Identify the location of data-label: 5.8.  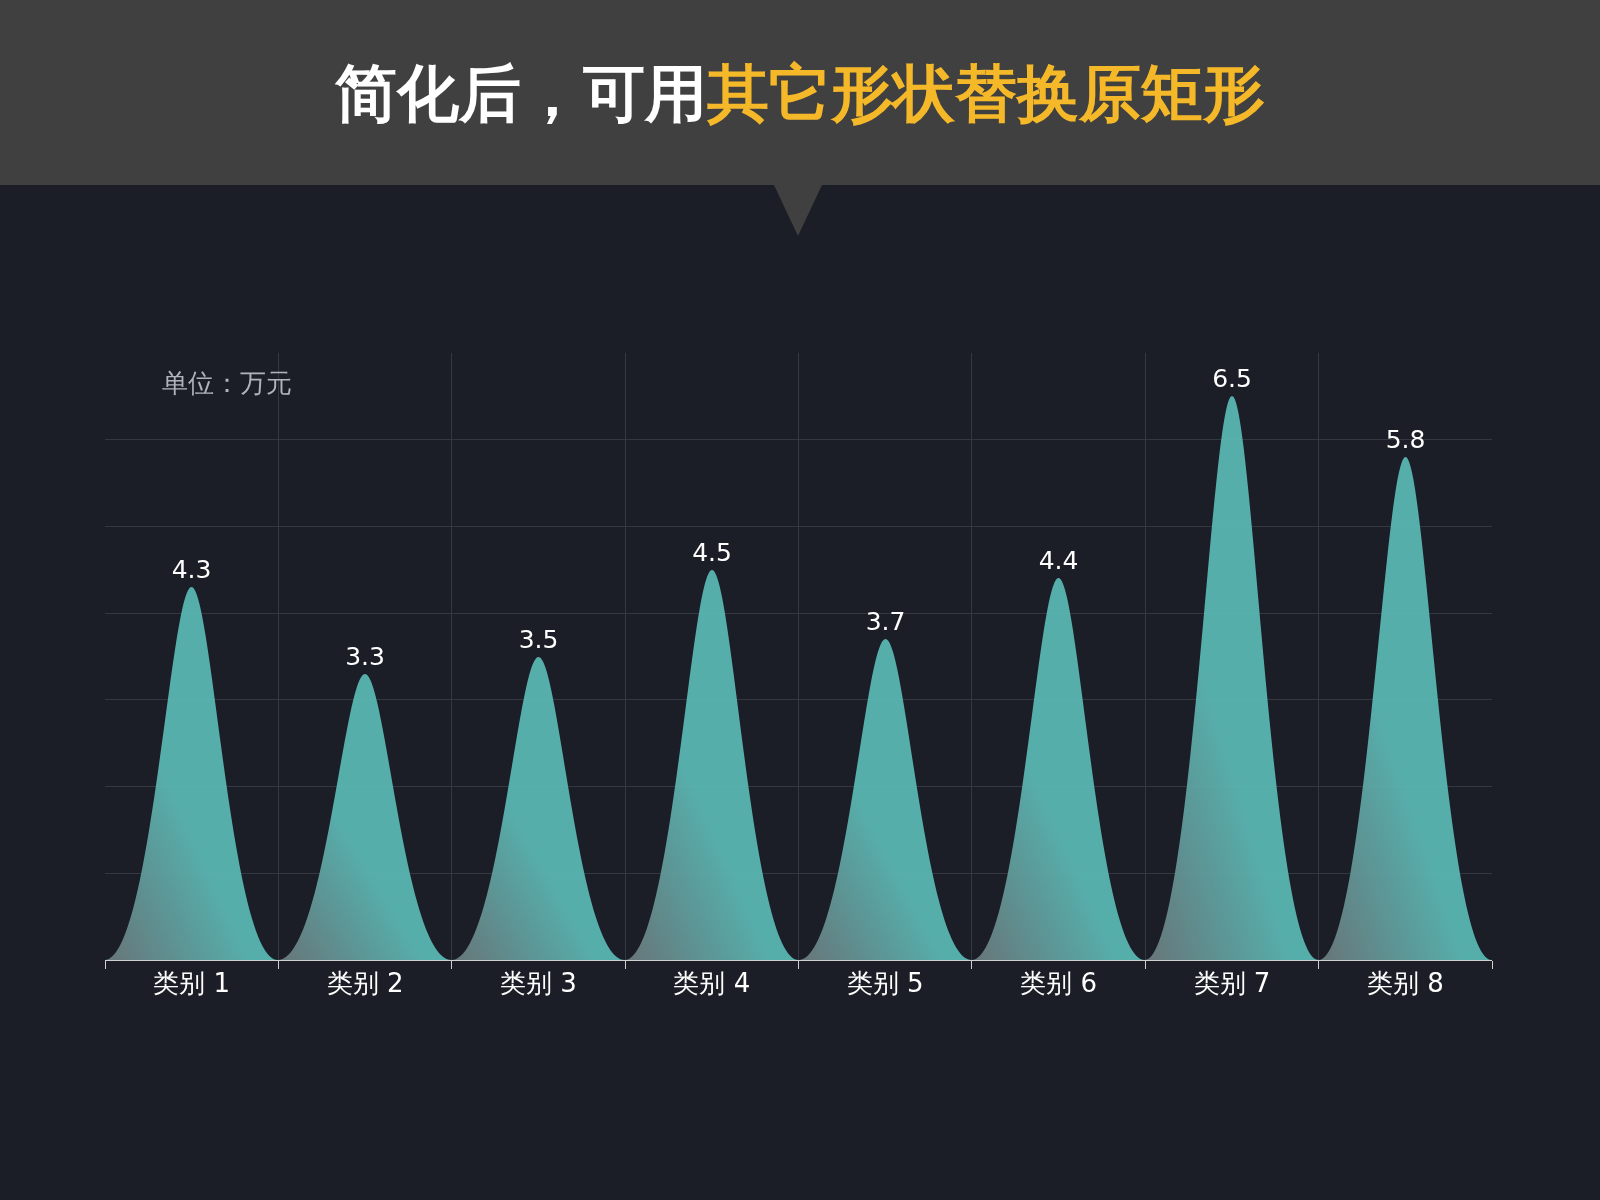
(1405, 439).